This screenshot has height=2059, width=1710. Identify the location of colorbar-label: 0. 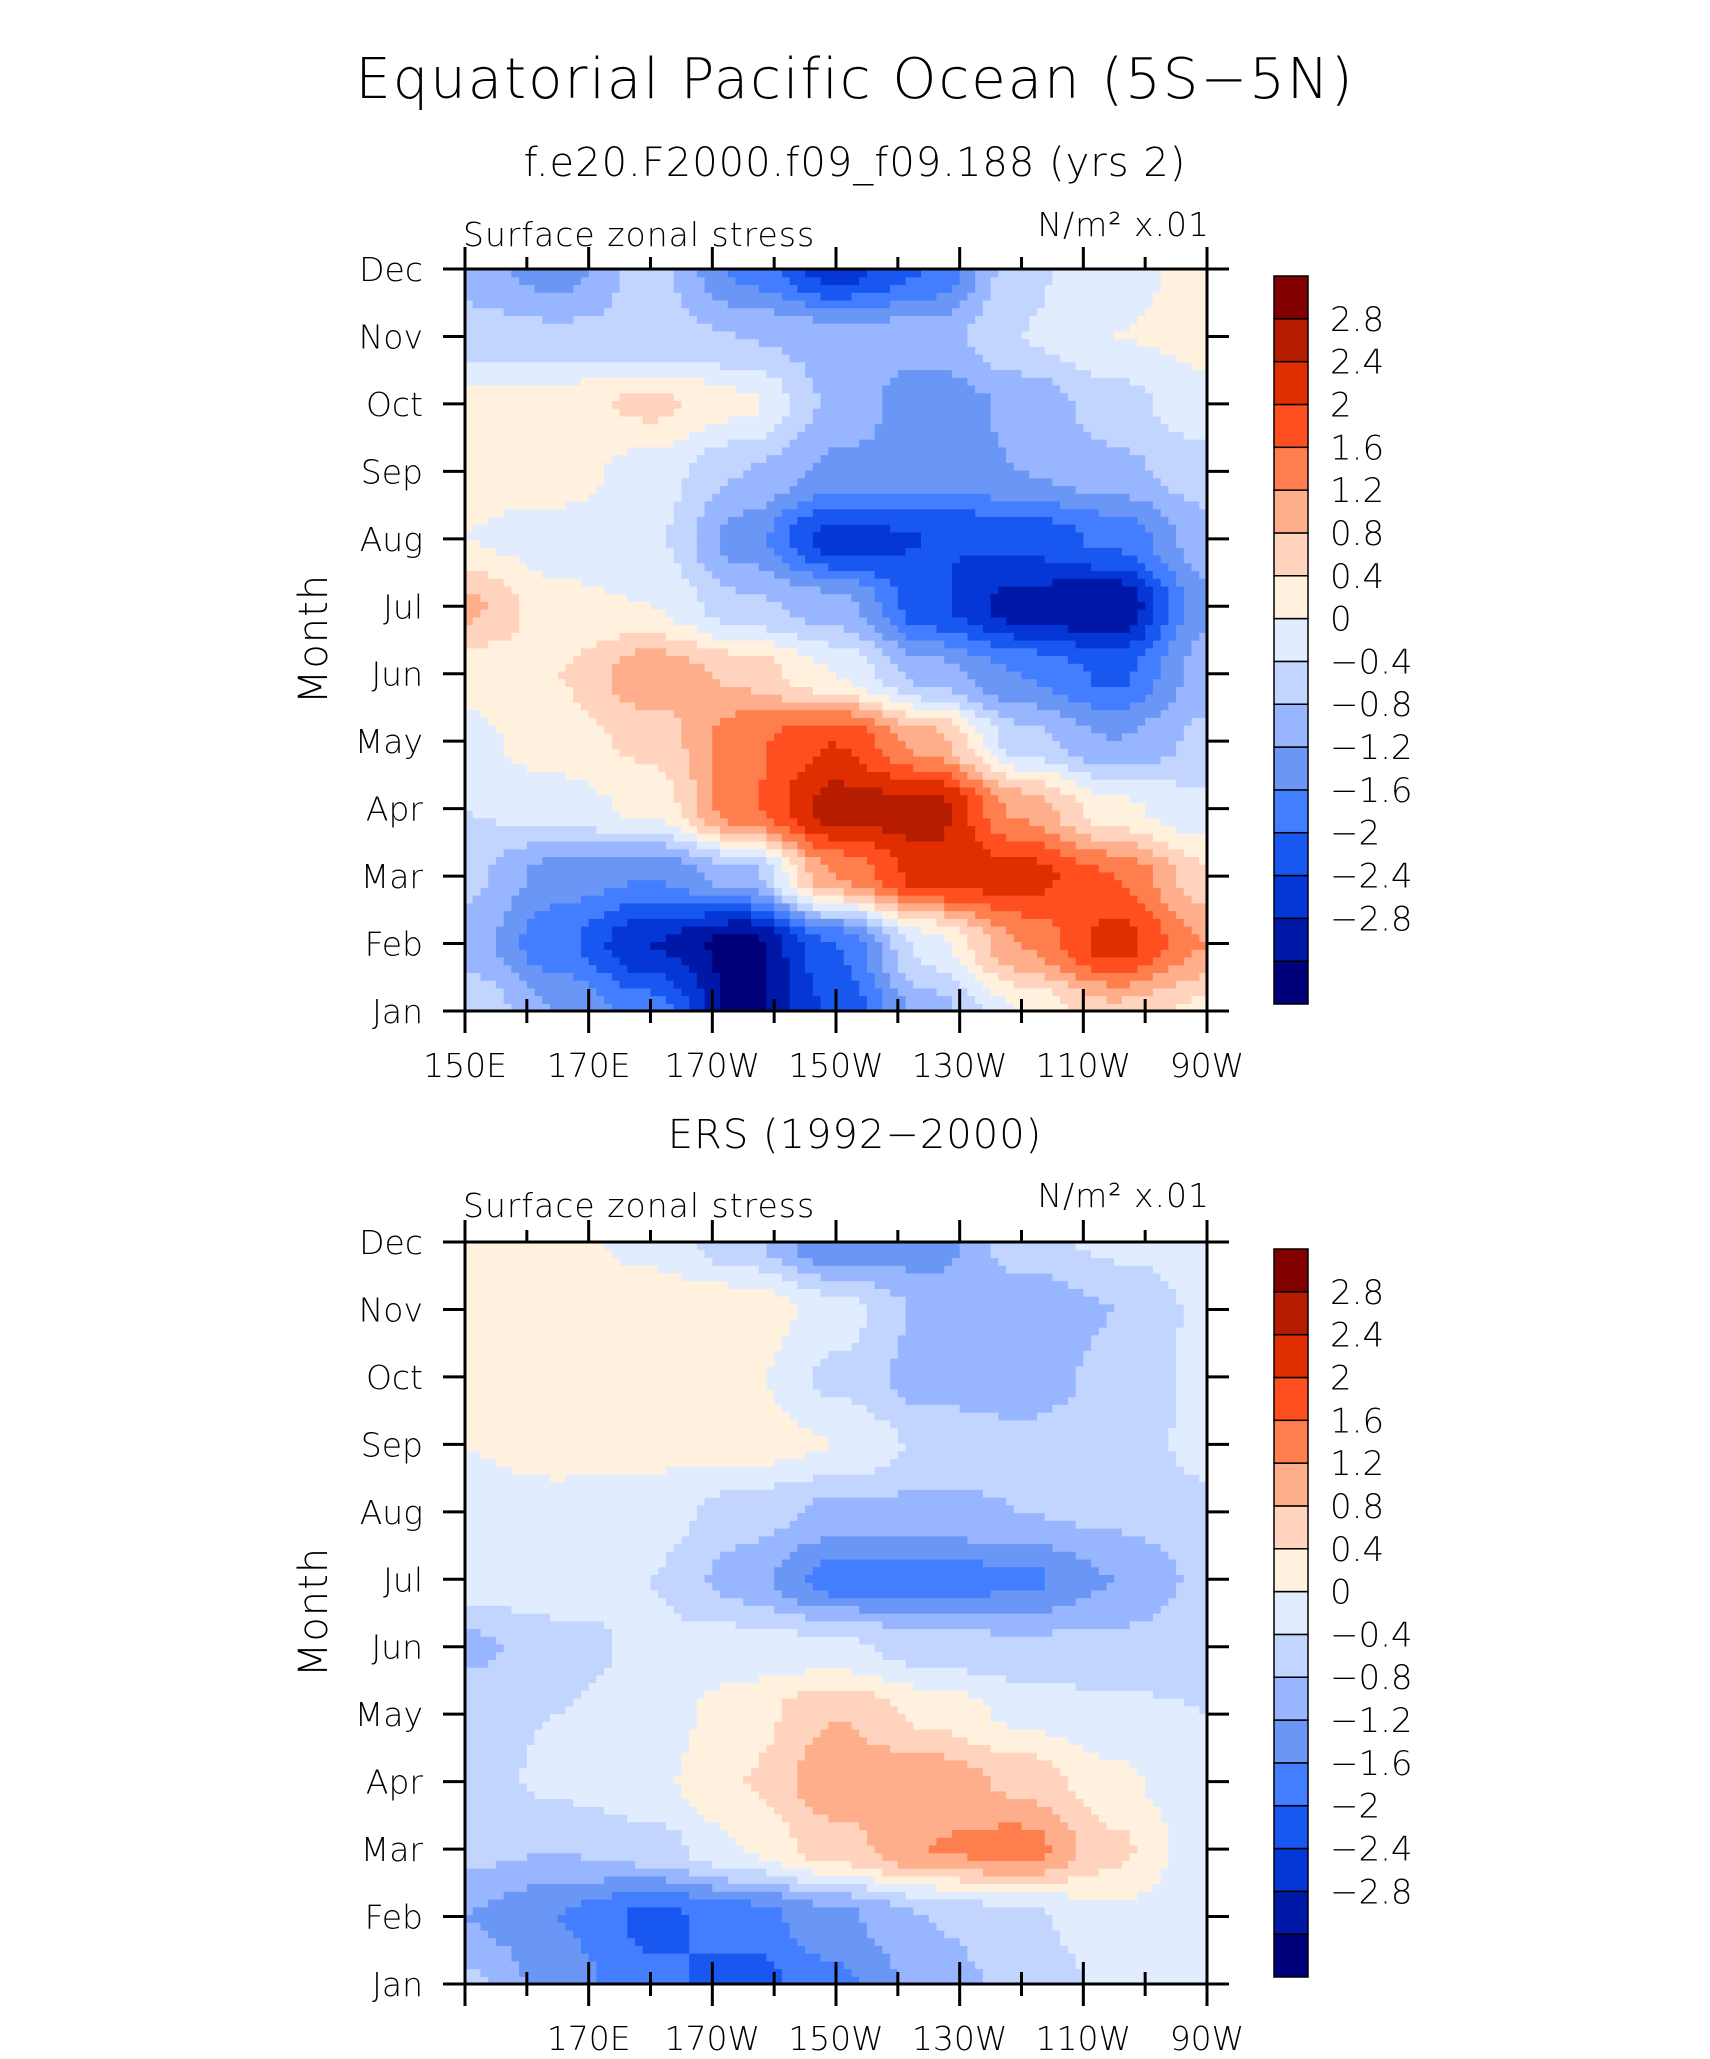
(1341, 620).